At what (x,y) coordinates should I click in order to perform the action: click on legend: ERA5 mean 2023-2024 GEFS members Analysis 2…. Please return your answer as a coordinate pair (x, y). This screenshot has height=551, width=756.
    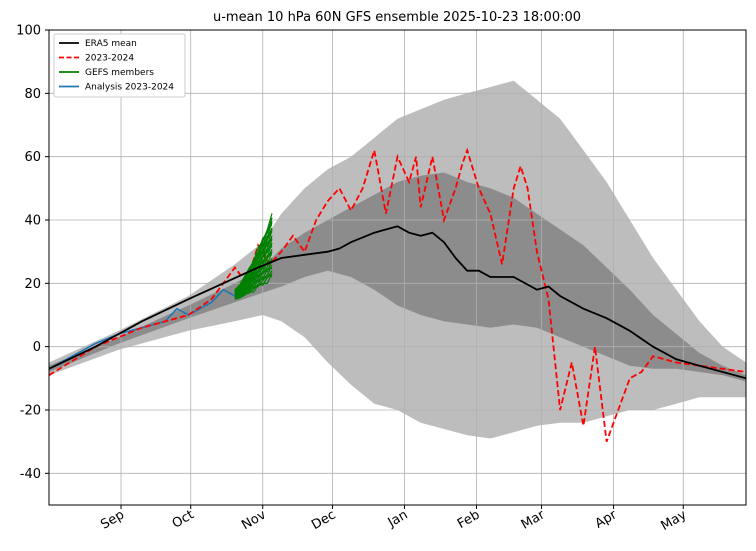
    Looking at the image, I should click on (119, 65).